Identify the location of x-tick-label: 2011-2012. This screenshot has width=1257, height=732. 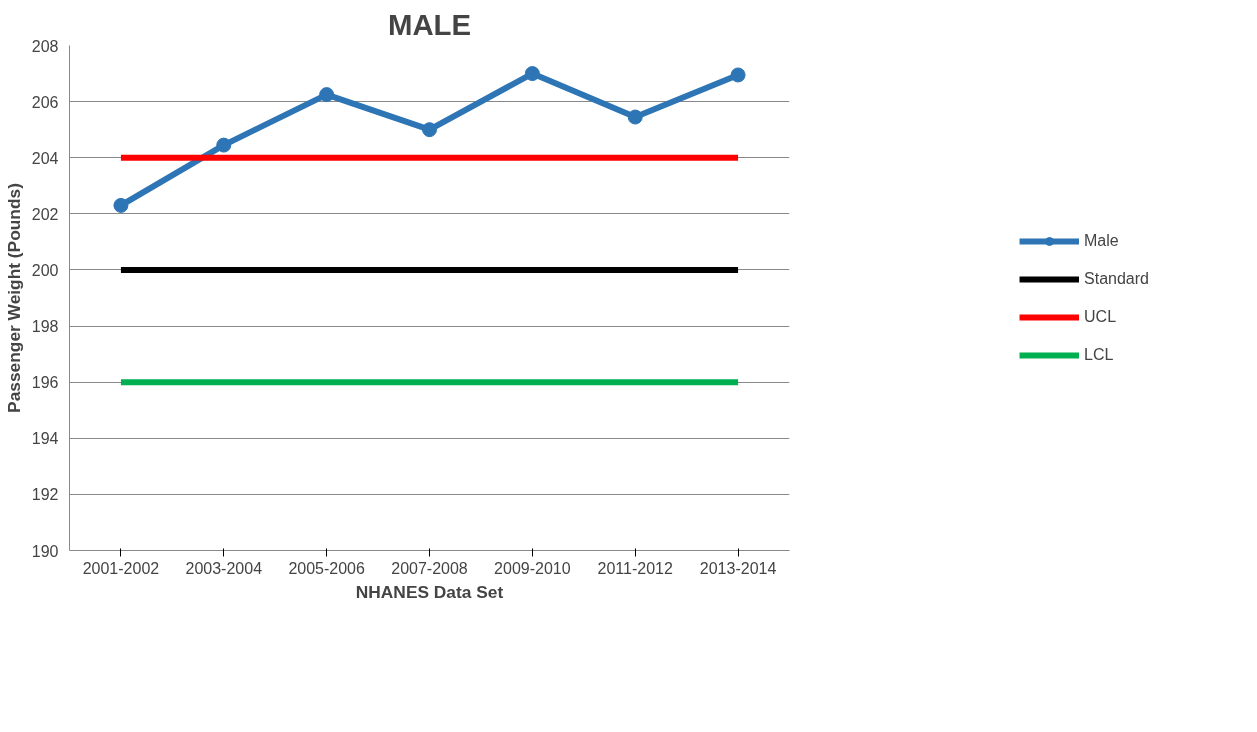
(635, 568).